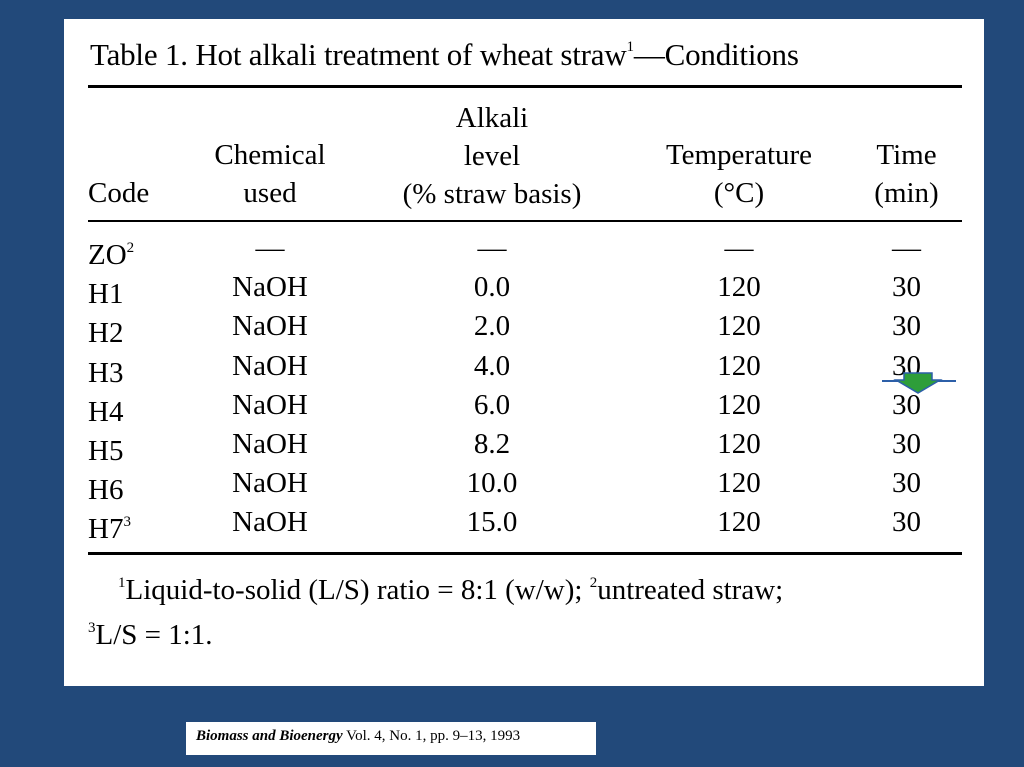 The image size is (1024, 767). I want to click on cell-code: H3, so click(106, 373).